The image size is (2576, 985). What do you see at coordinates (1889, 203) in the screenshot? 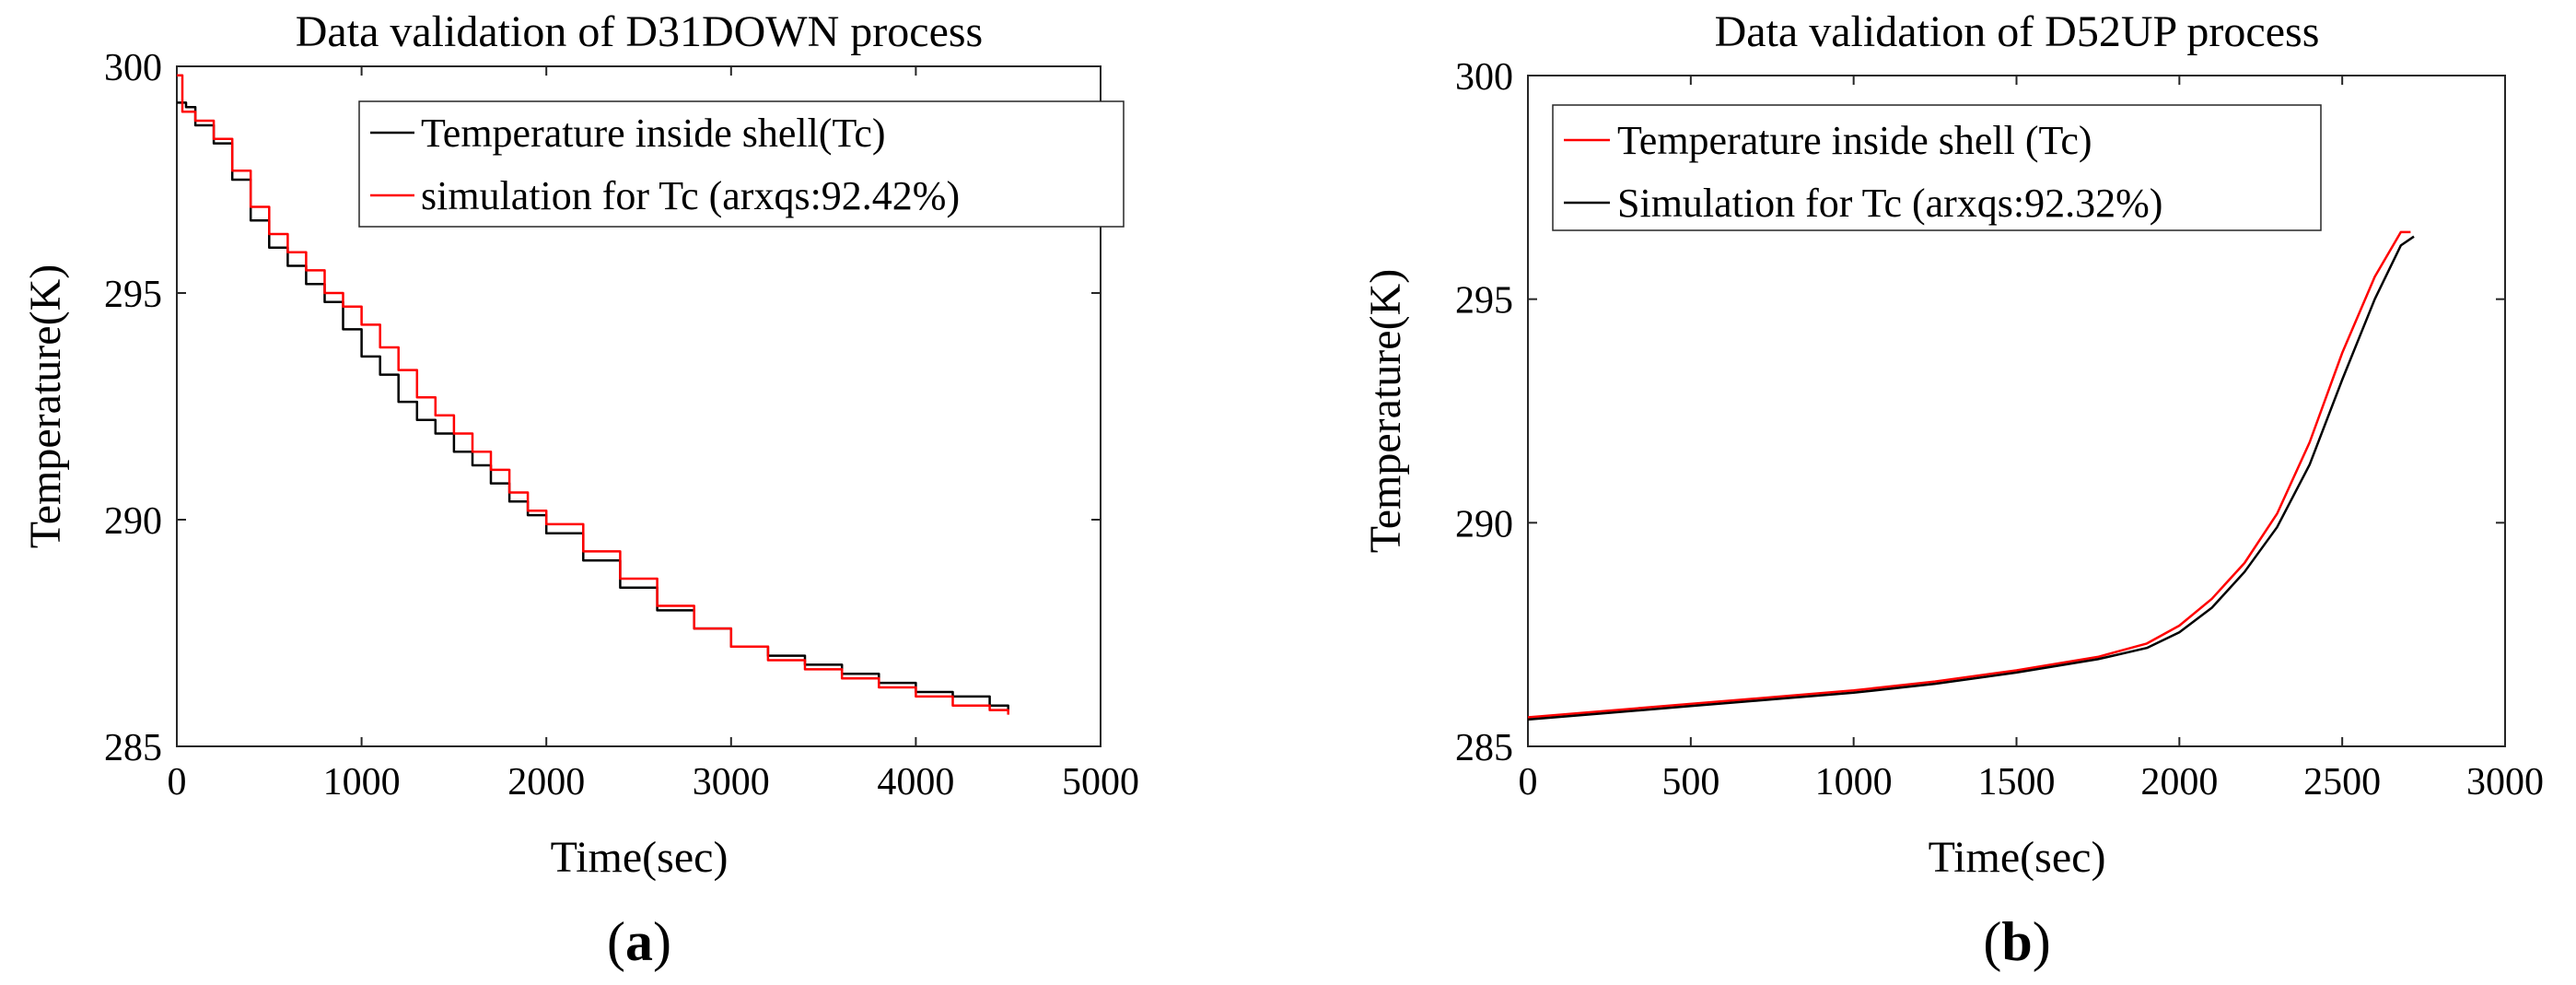
I see `panel-b-legend-label-1: Simulation for Tc (arxqs:92.32%)` at bounding box center [1889, 203].